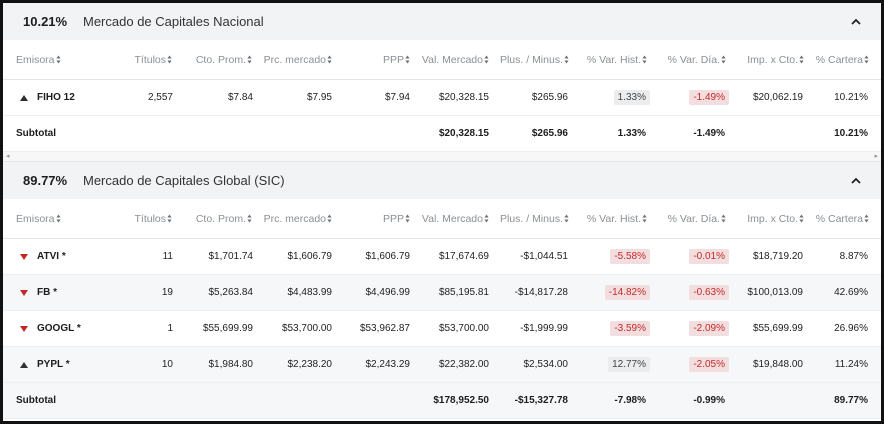 The height and width of the screenshot is (424, 884). I want to click on cell-value: $5,263.84, so click(231, 292).